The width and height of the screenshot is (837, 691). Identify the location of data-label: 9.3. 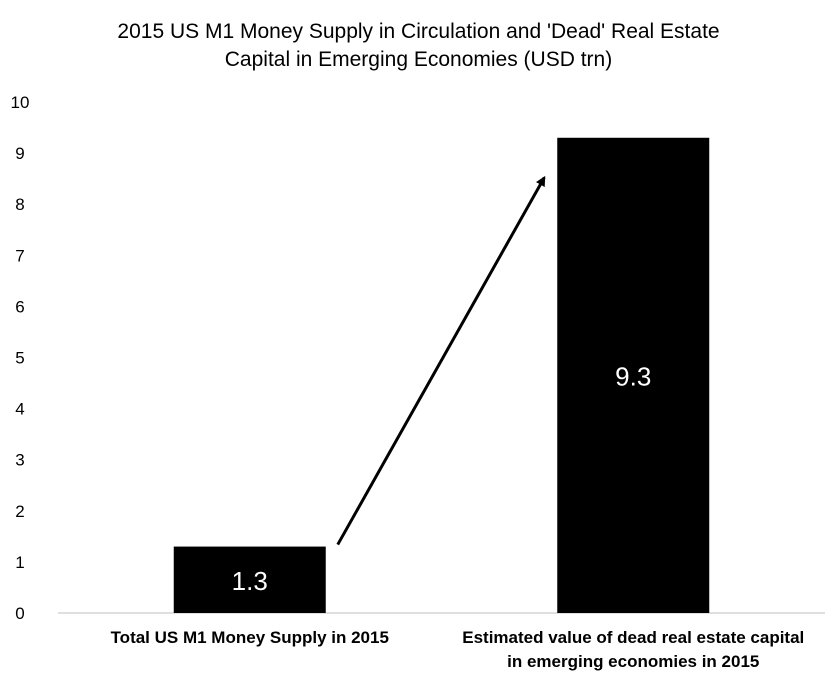
(633, 376).